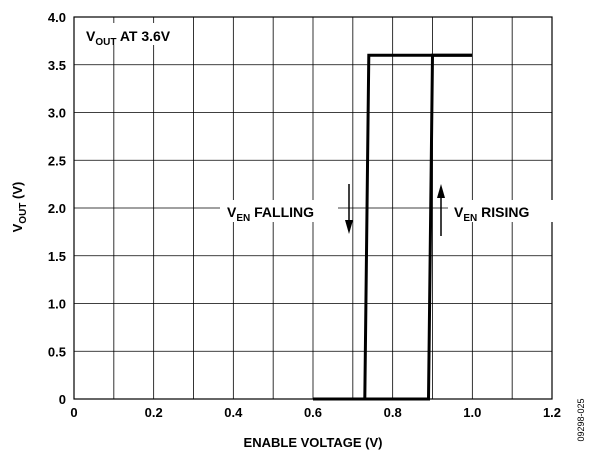  I want to click on y-tick-label: 0, so click(62, 399).